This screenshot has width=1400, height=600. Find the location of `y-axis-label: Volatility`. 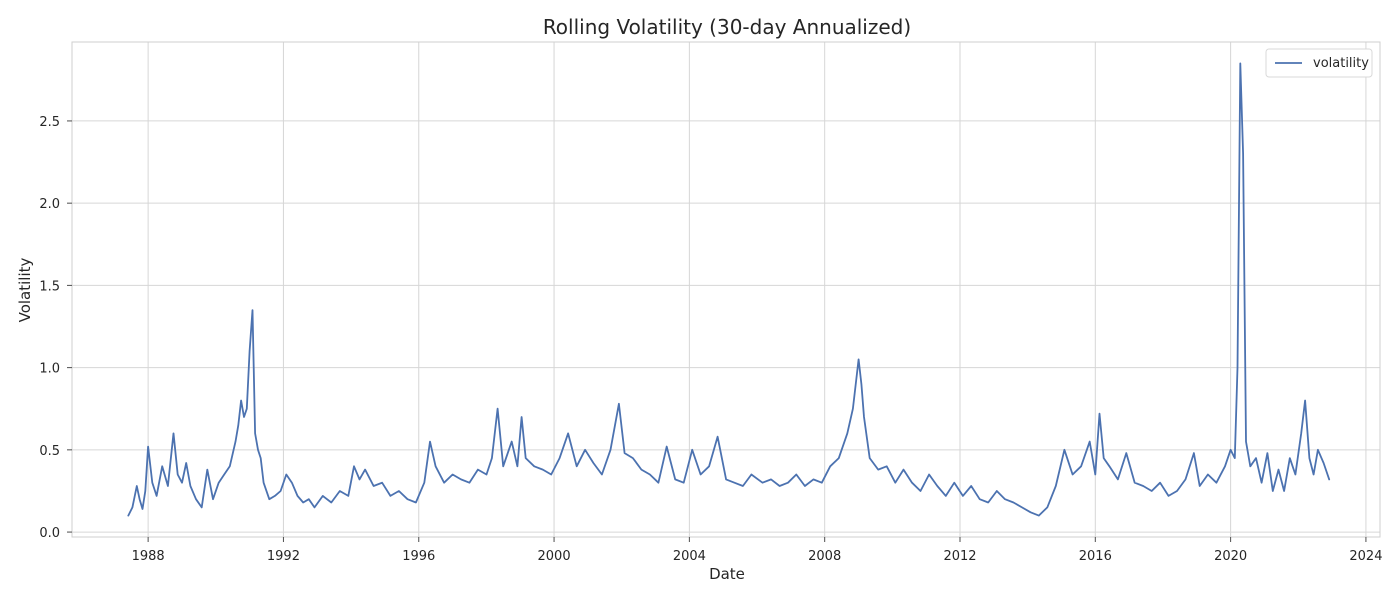

y-axis-label: Volatility is located at coordinates (25, 289).